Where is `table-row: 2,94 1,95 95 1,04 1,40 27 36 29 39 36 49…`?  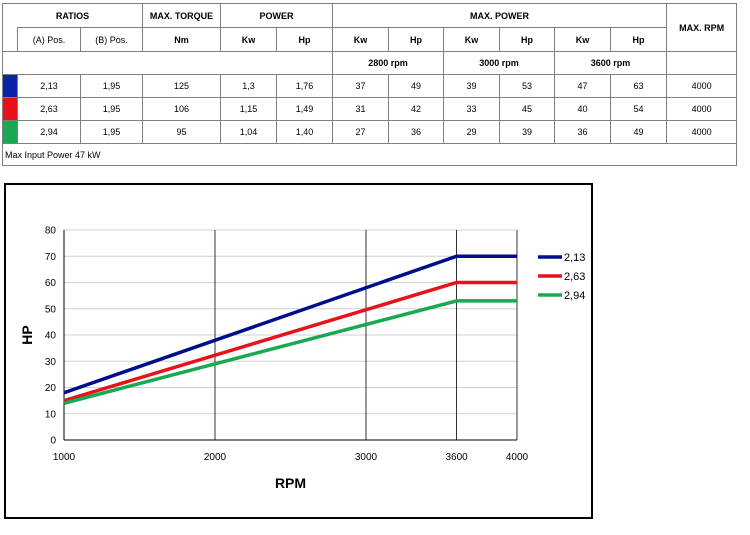
table-row: 2,94 1,95 95 1,04 1,40 27 36 29 39 36 49… is located at coordinates (370, 132).